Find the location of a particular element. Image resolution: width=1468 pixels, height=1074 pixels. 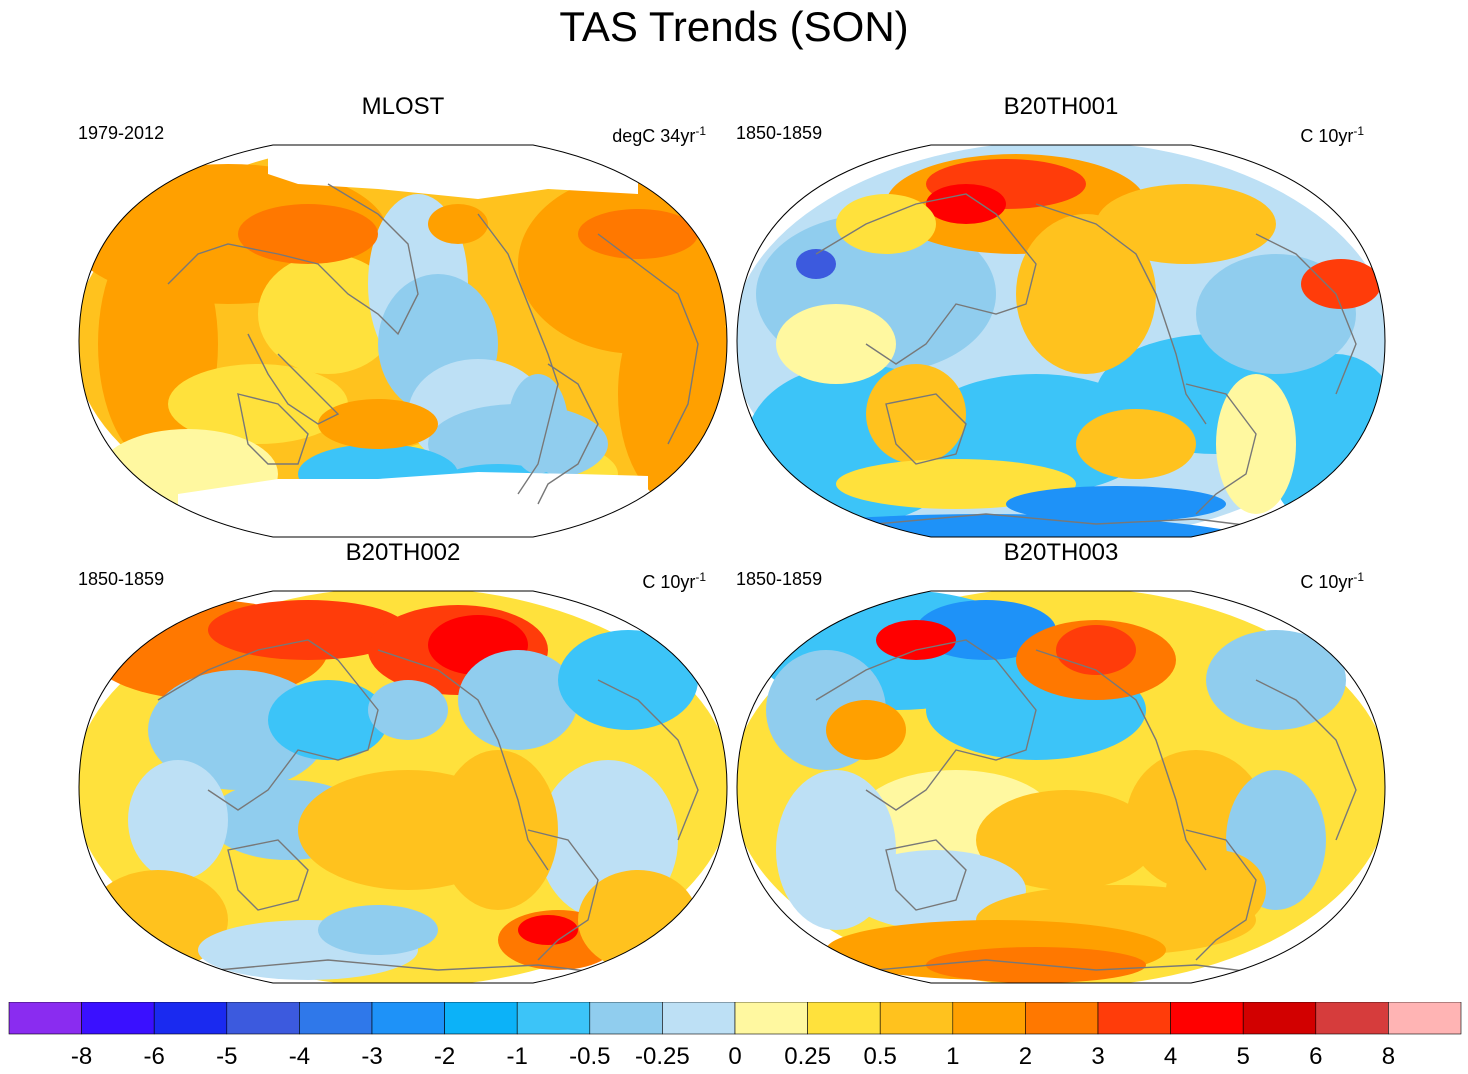

missing-data-north is located at coordinates (453, 172).